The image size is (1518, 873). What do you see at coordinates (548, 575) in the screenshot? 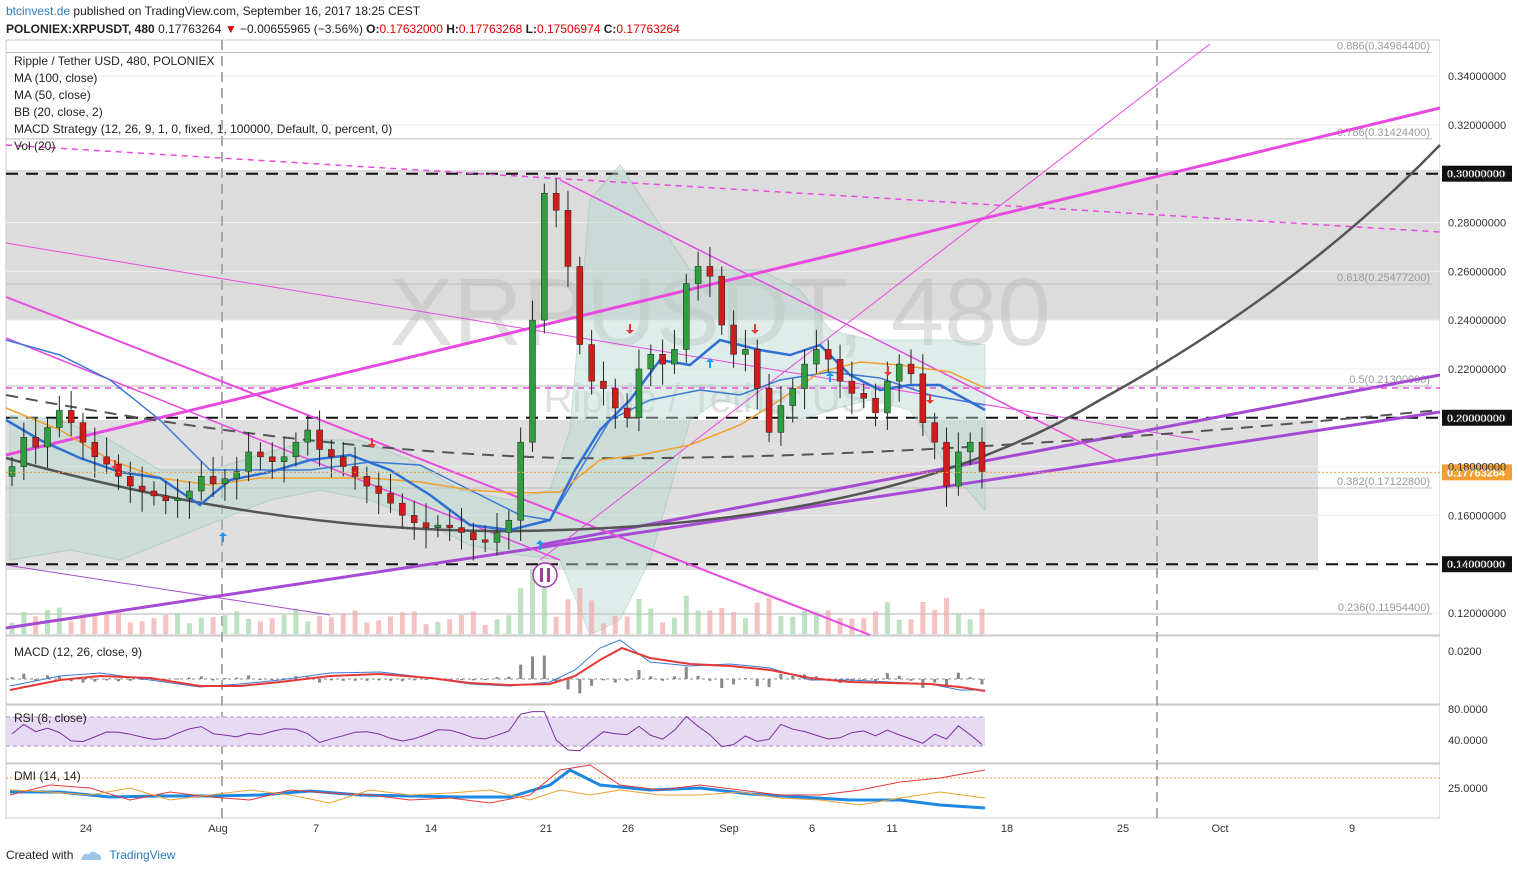
I see `pause-glyph-icon` at bounding box center [548, 575].